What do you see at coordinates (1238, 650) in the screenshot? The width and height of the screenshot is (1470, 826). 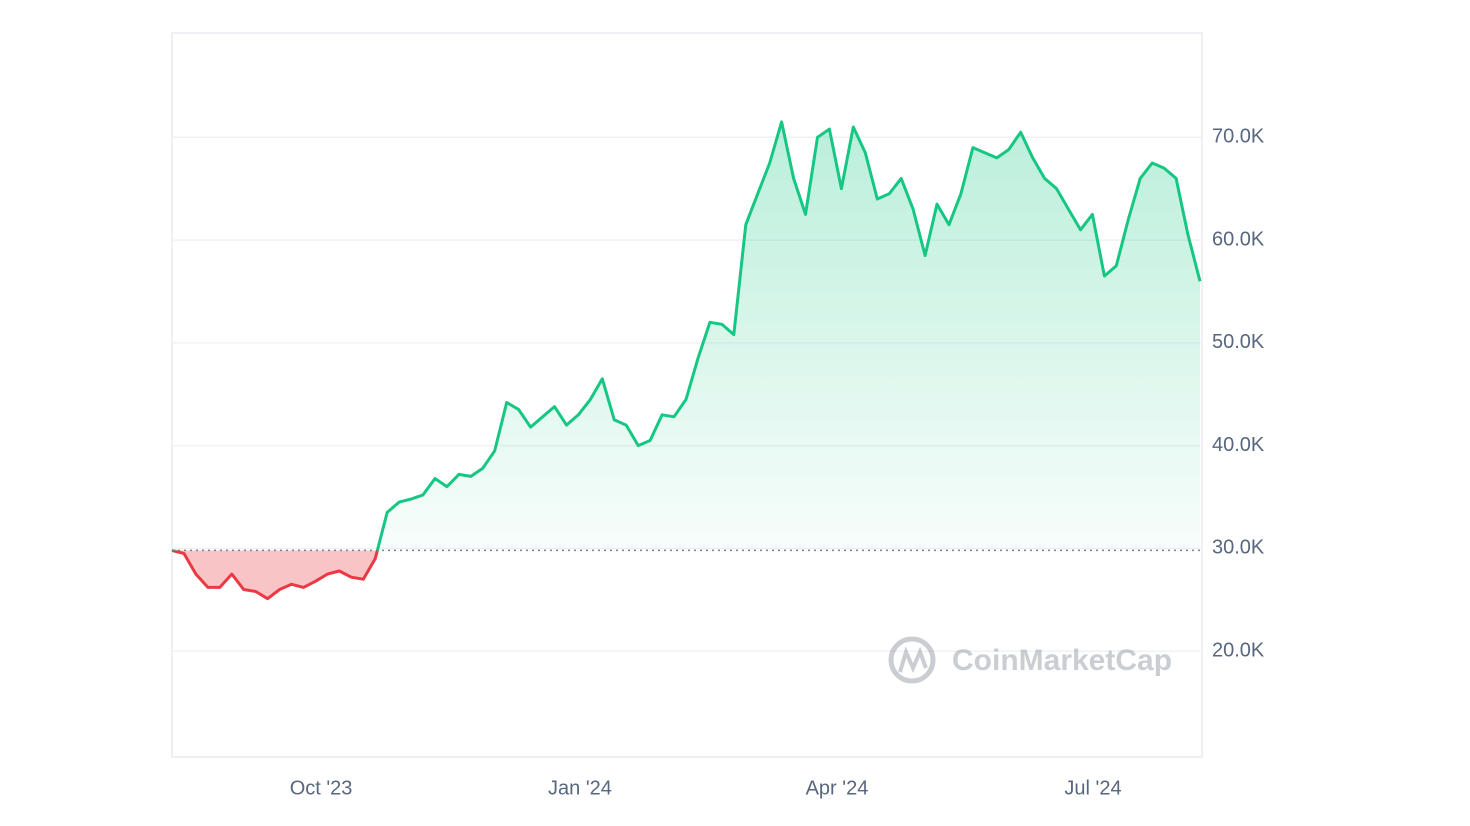 I see `y-tick-label: 20.0K` at bounding box center [1238, 650].